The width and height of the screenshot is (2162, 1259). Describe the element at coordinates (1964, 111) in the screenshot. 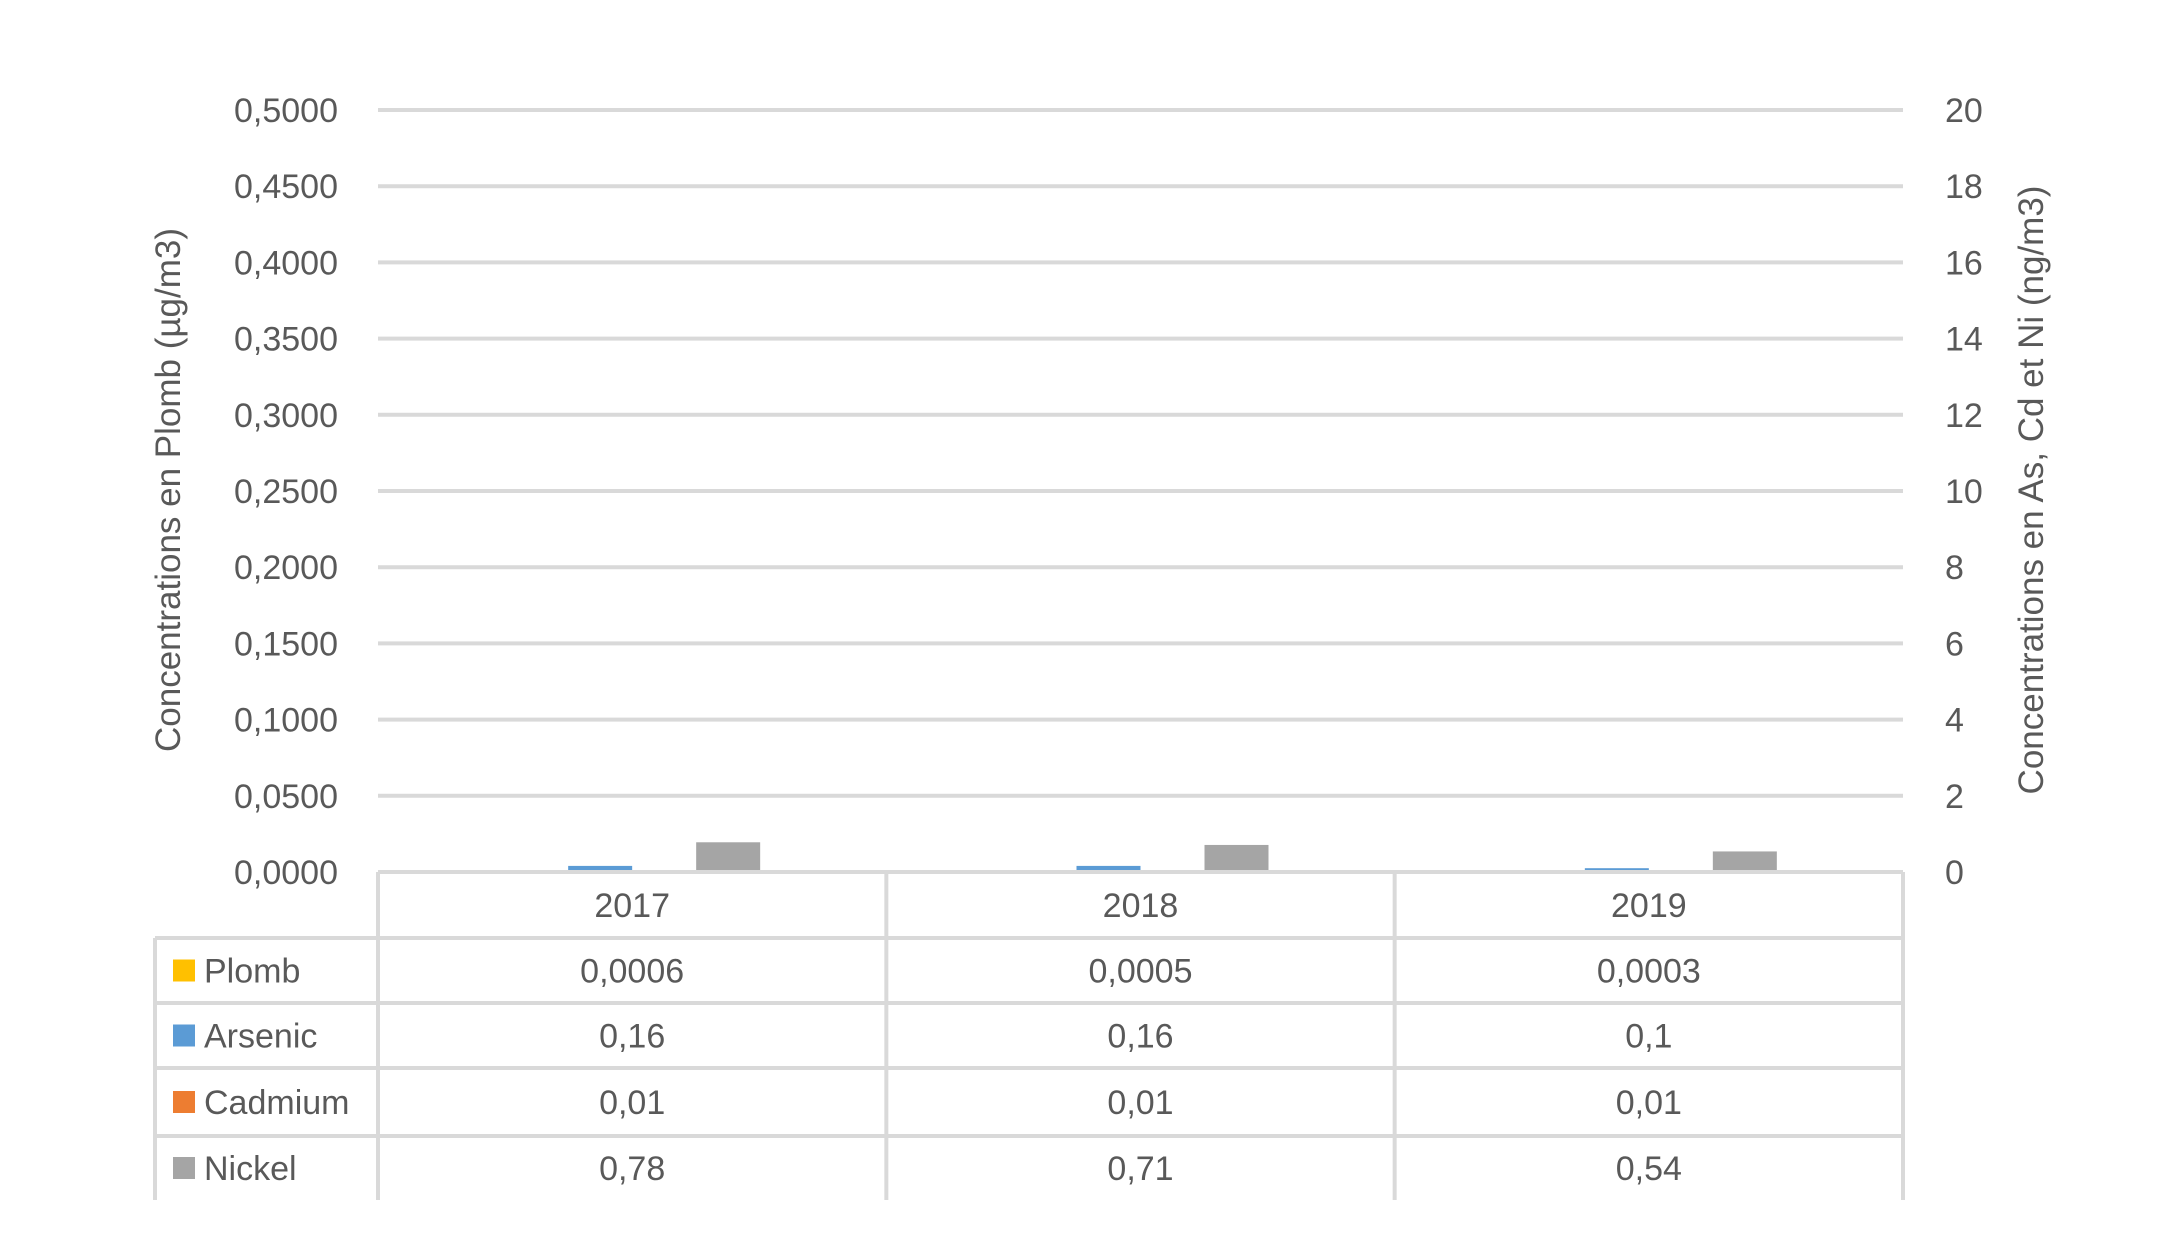

I see `y-tick-right: 20` at that location.